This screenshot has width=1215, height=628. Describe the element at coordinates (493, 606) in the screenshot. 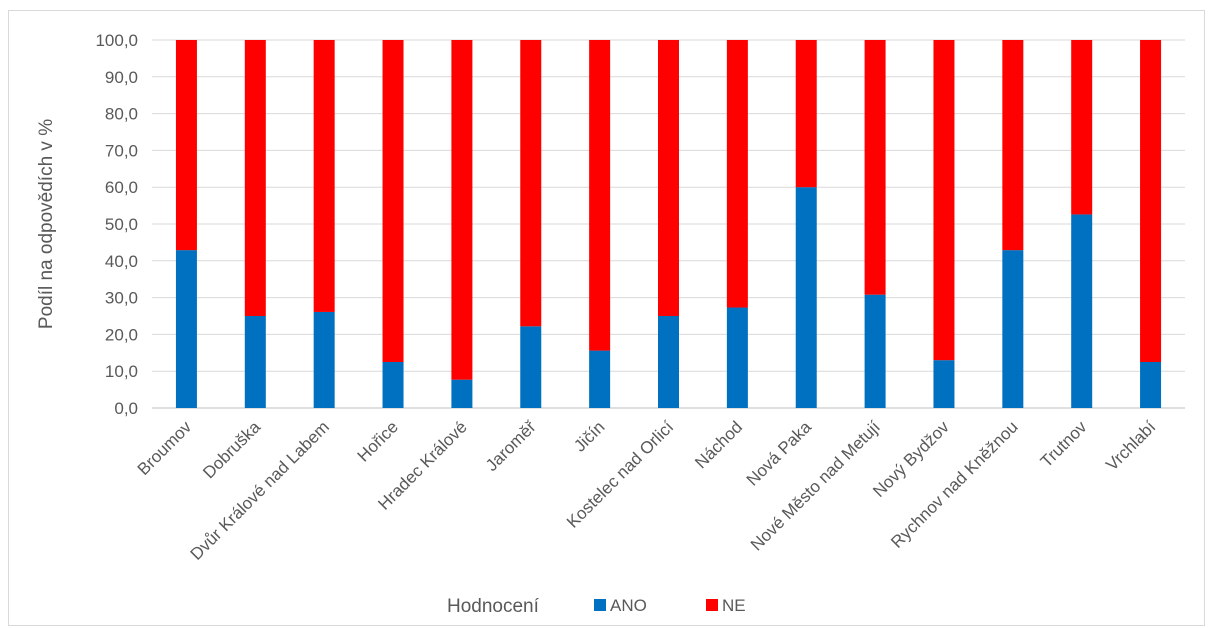

I see `legend-title: Hodnocení` at that location.